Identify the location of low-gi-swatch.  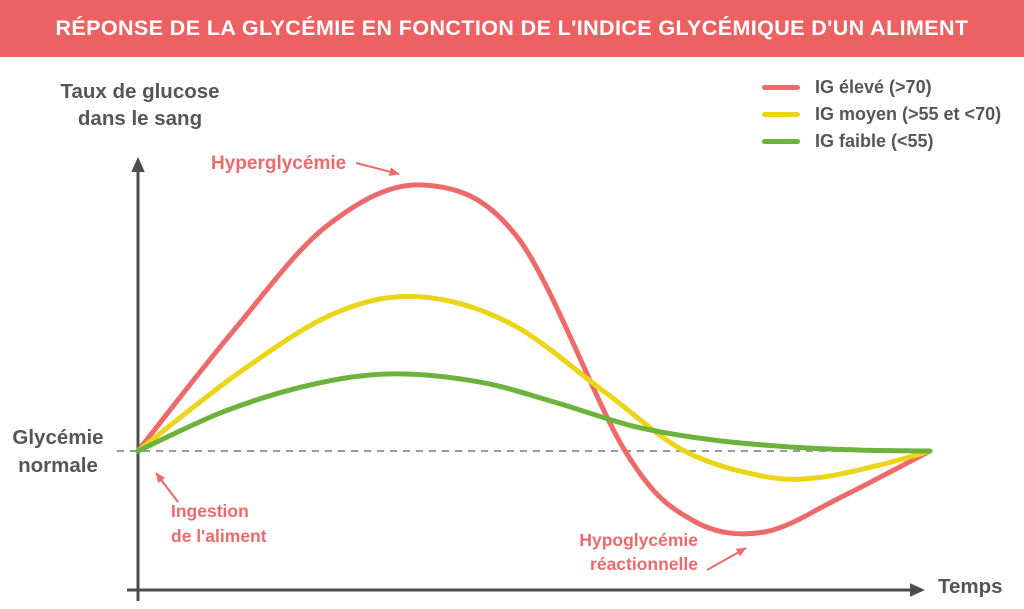
(781, 141).